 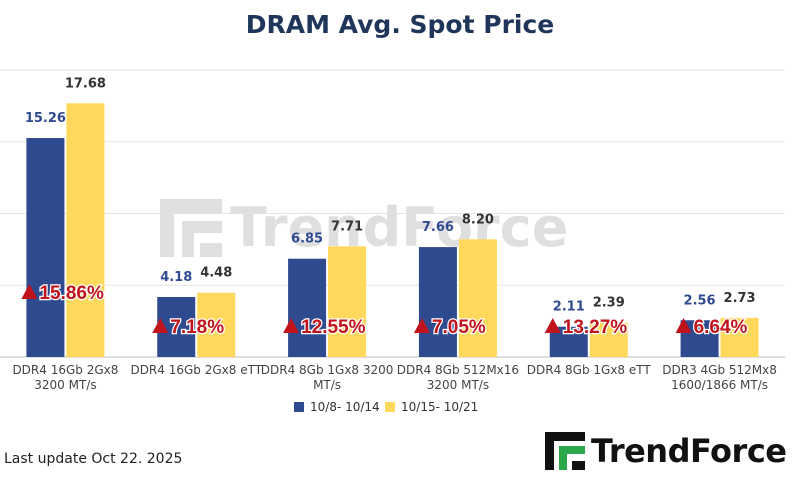 I want to click on data-label-series-2: 4.48, so click(x=216, y=273).